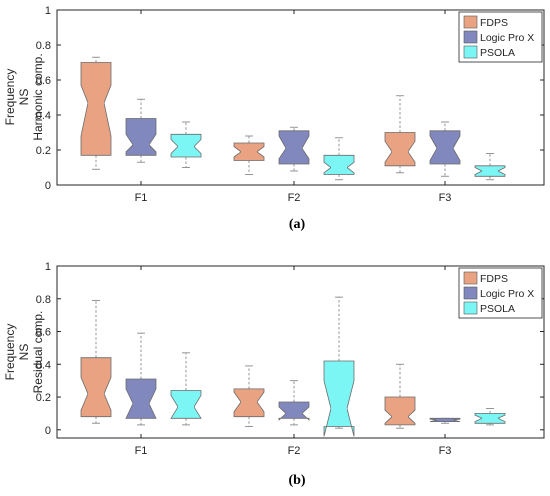  What do you see at coordinates (38, 96) in the screenshot?
I see `panel-a-ylabel-line3: Harmonic comp.` at bounding box center [38, 96].